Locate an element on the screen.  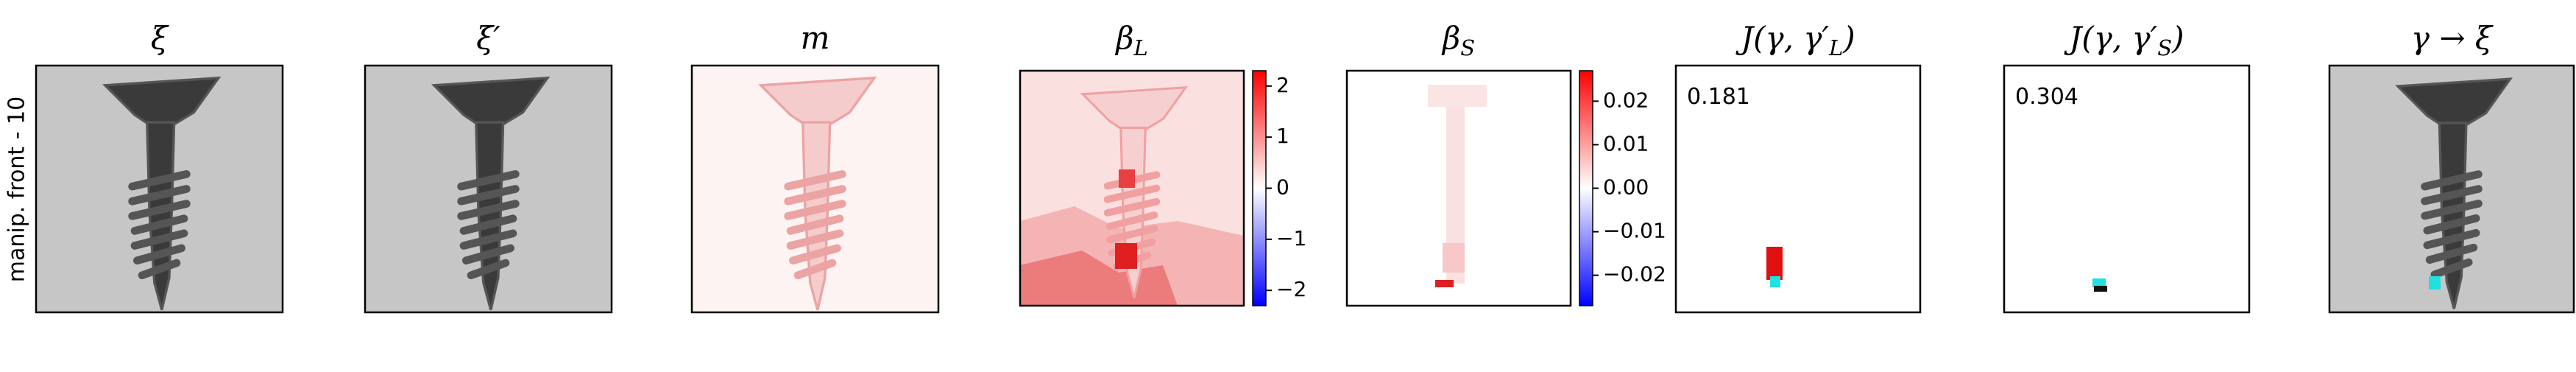
colorbar-tick-label: −1 is located at coordinates (1291, 238).